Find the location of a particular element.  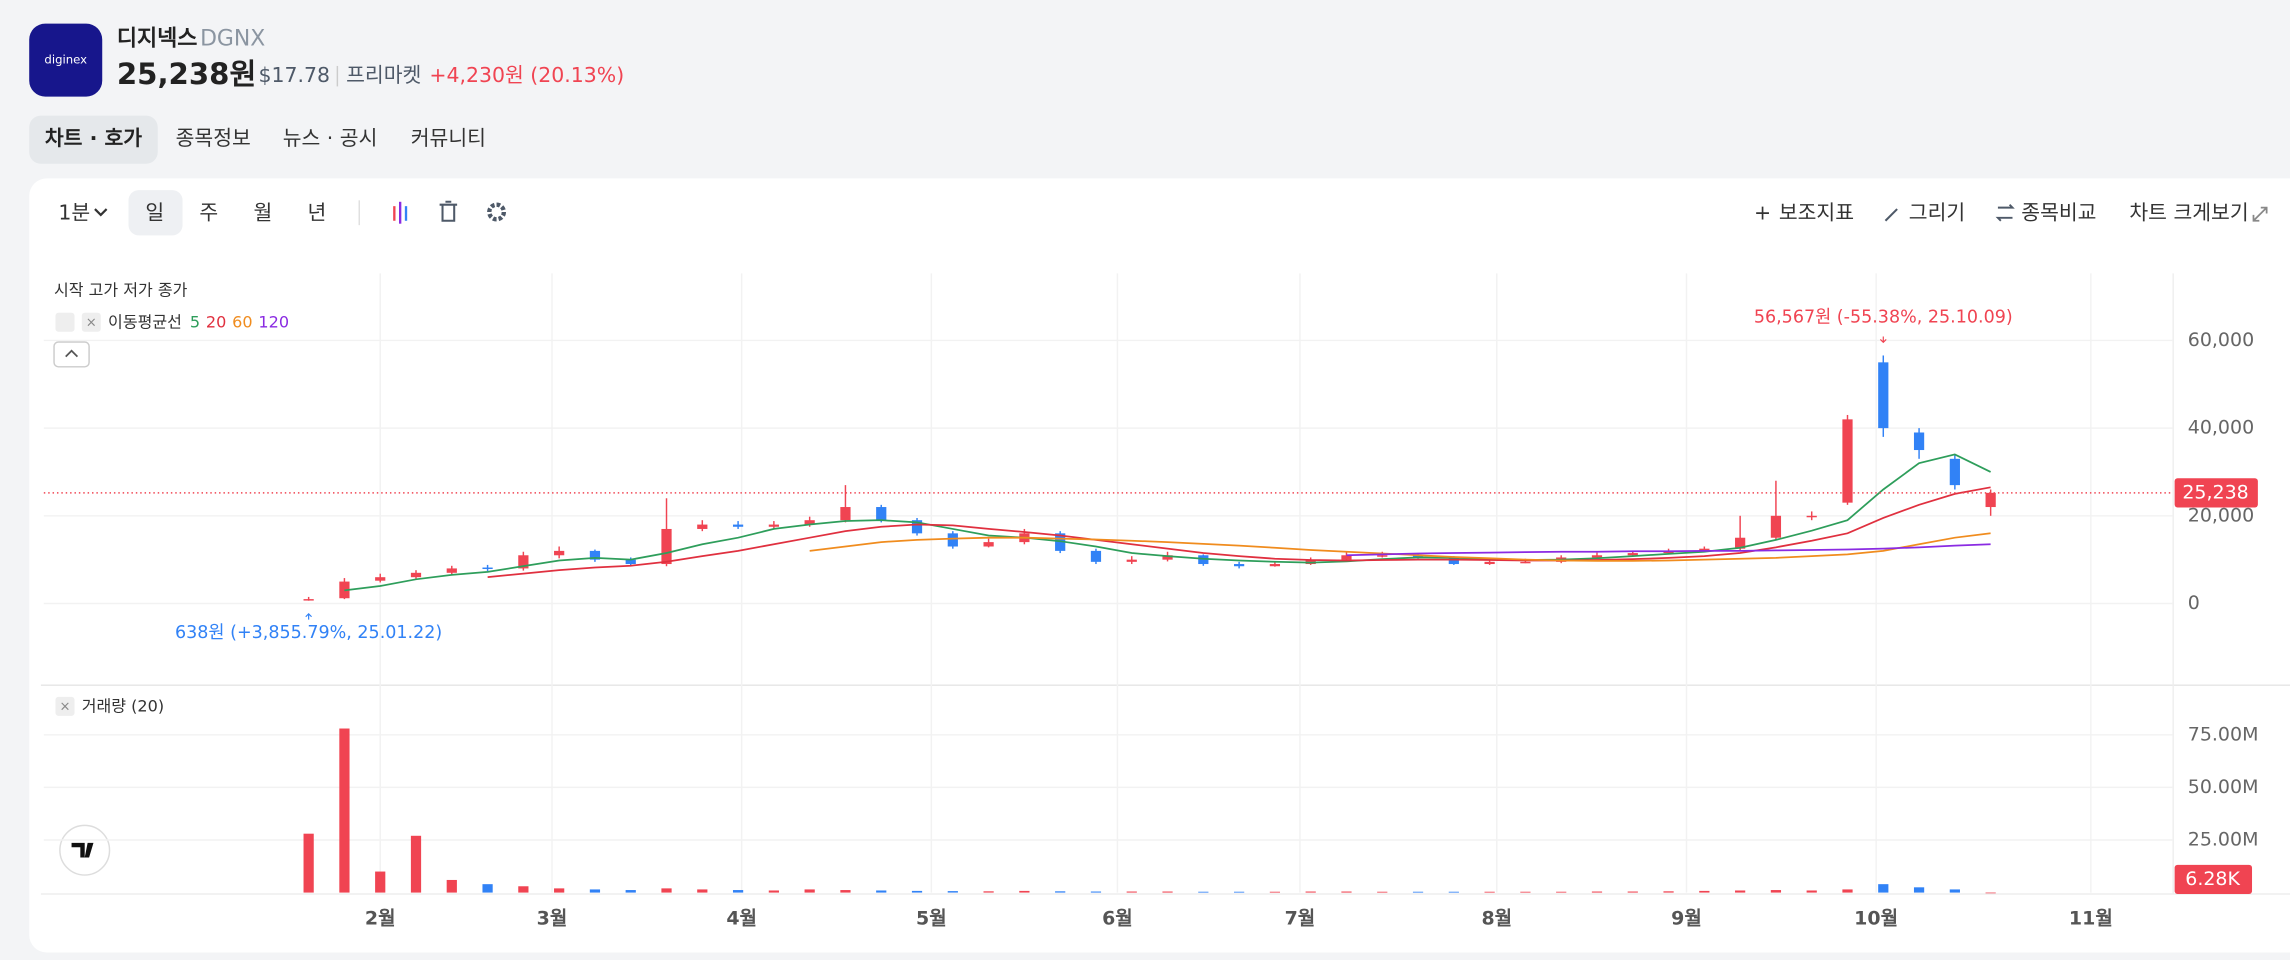

action: 종목비교 is located at coordinates (2058, 212).